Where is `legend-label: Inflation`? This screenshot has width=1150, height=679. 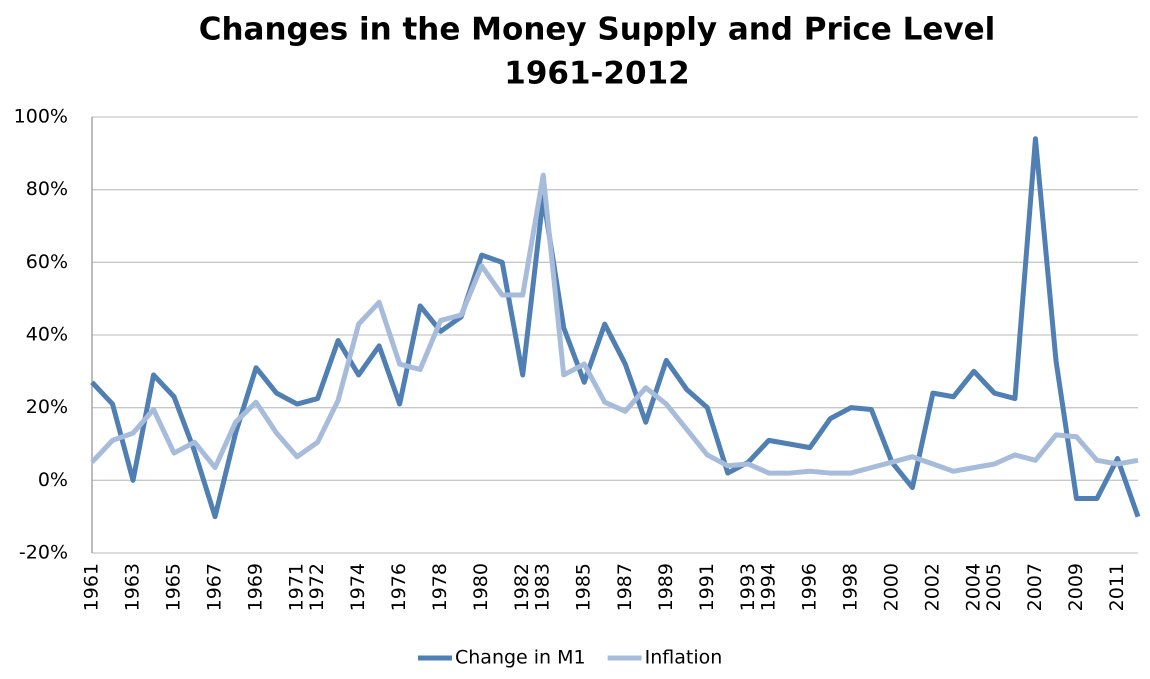
legend-label: Inflation is located at coordinates (684, 658).